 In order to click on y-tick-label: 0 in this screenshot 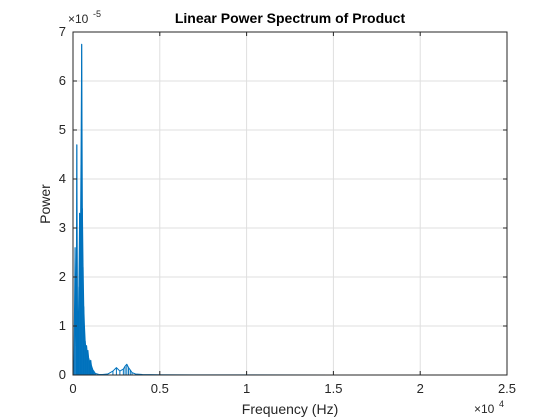, I will do `click(62, 374)`.